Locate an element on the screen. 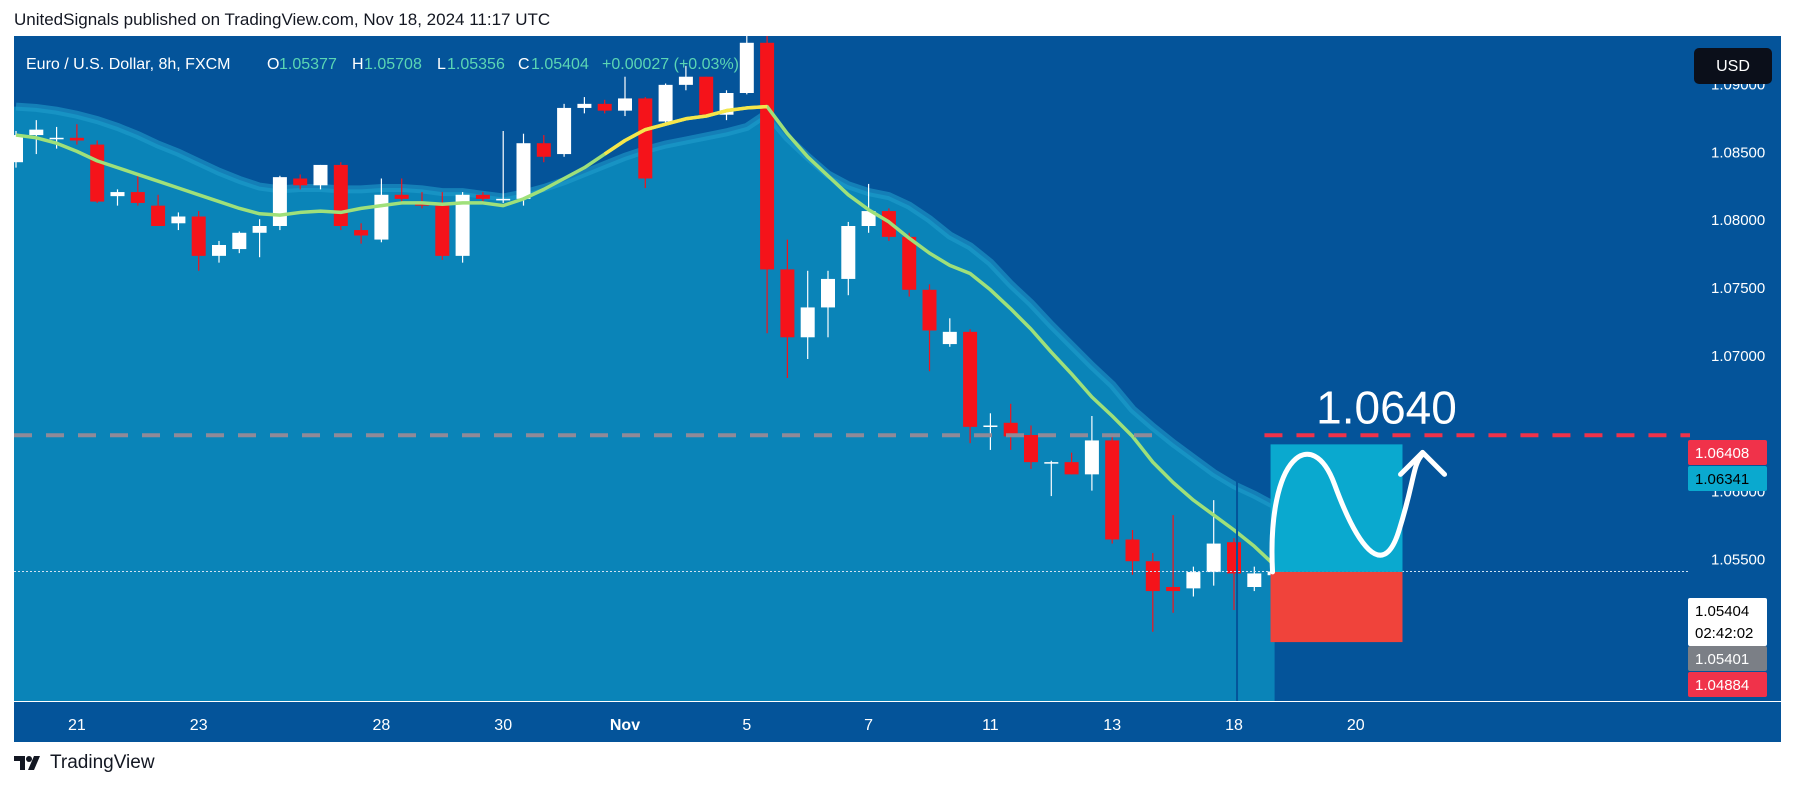 The width and height of the screenshot is (1793, 798). x-tick-label: Nov is located at coordinates (625, 725).